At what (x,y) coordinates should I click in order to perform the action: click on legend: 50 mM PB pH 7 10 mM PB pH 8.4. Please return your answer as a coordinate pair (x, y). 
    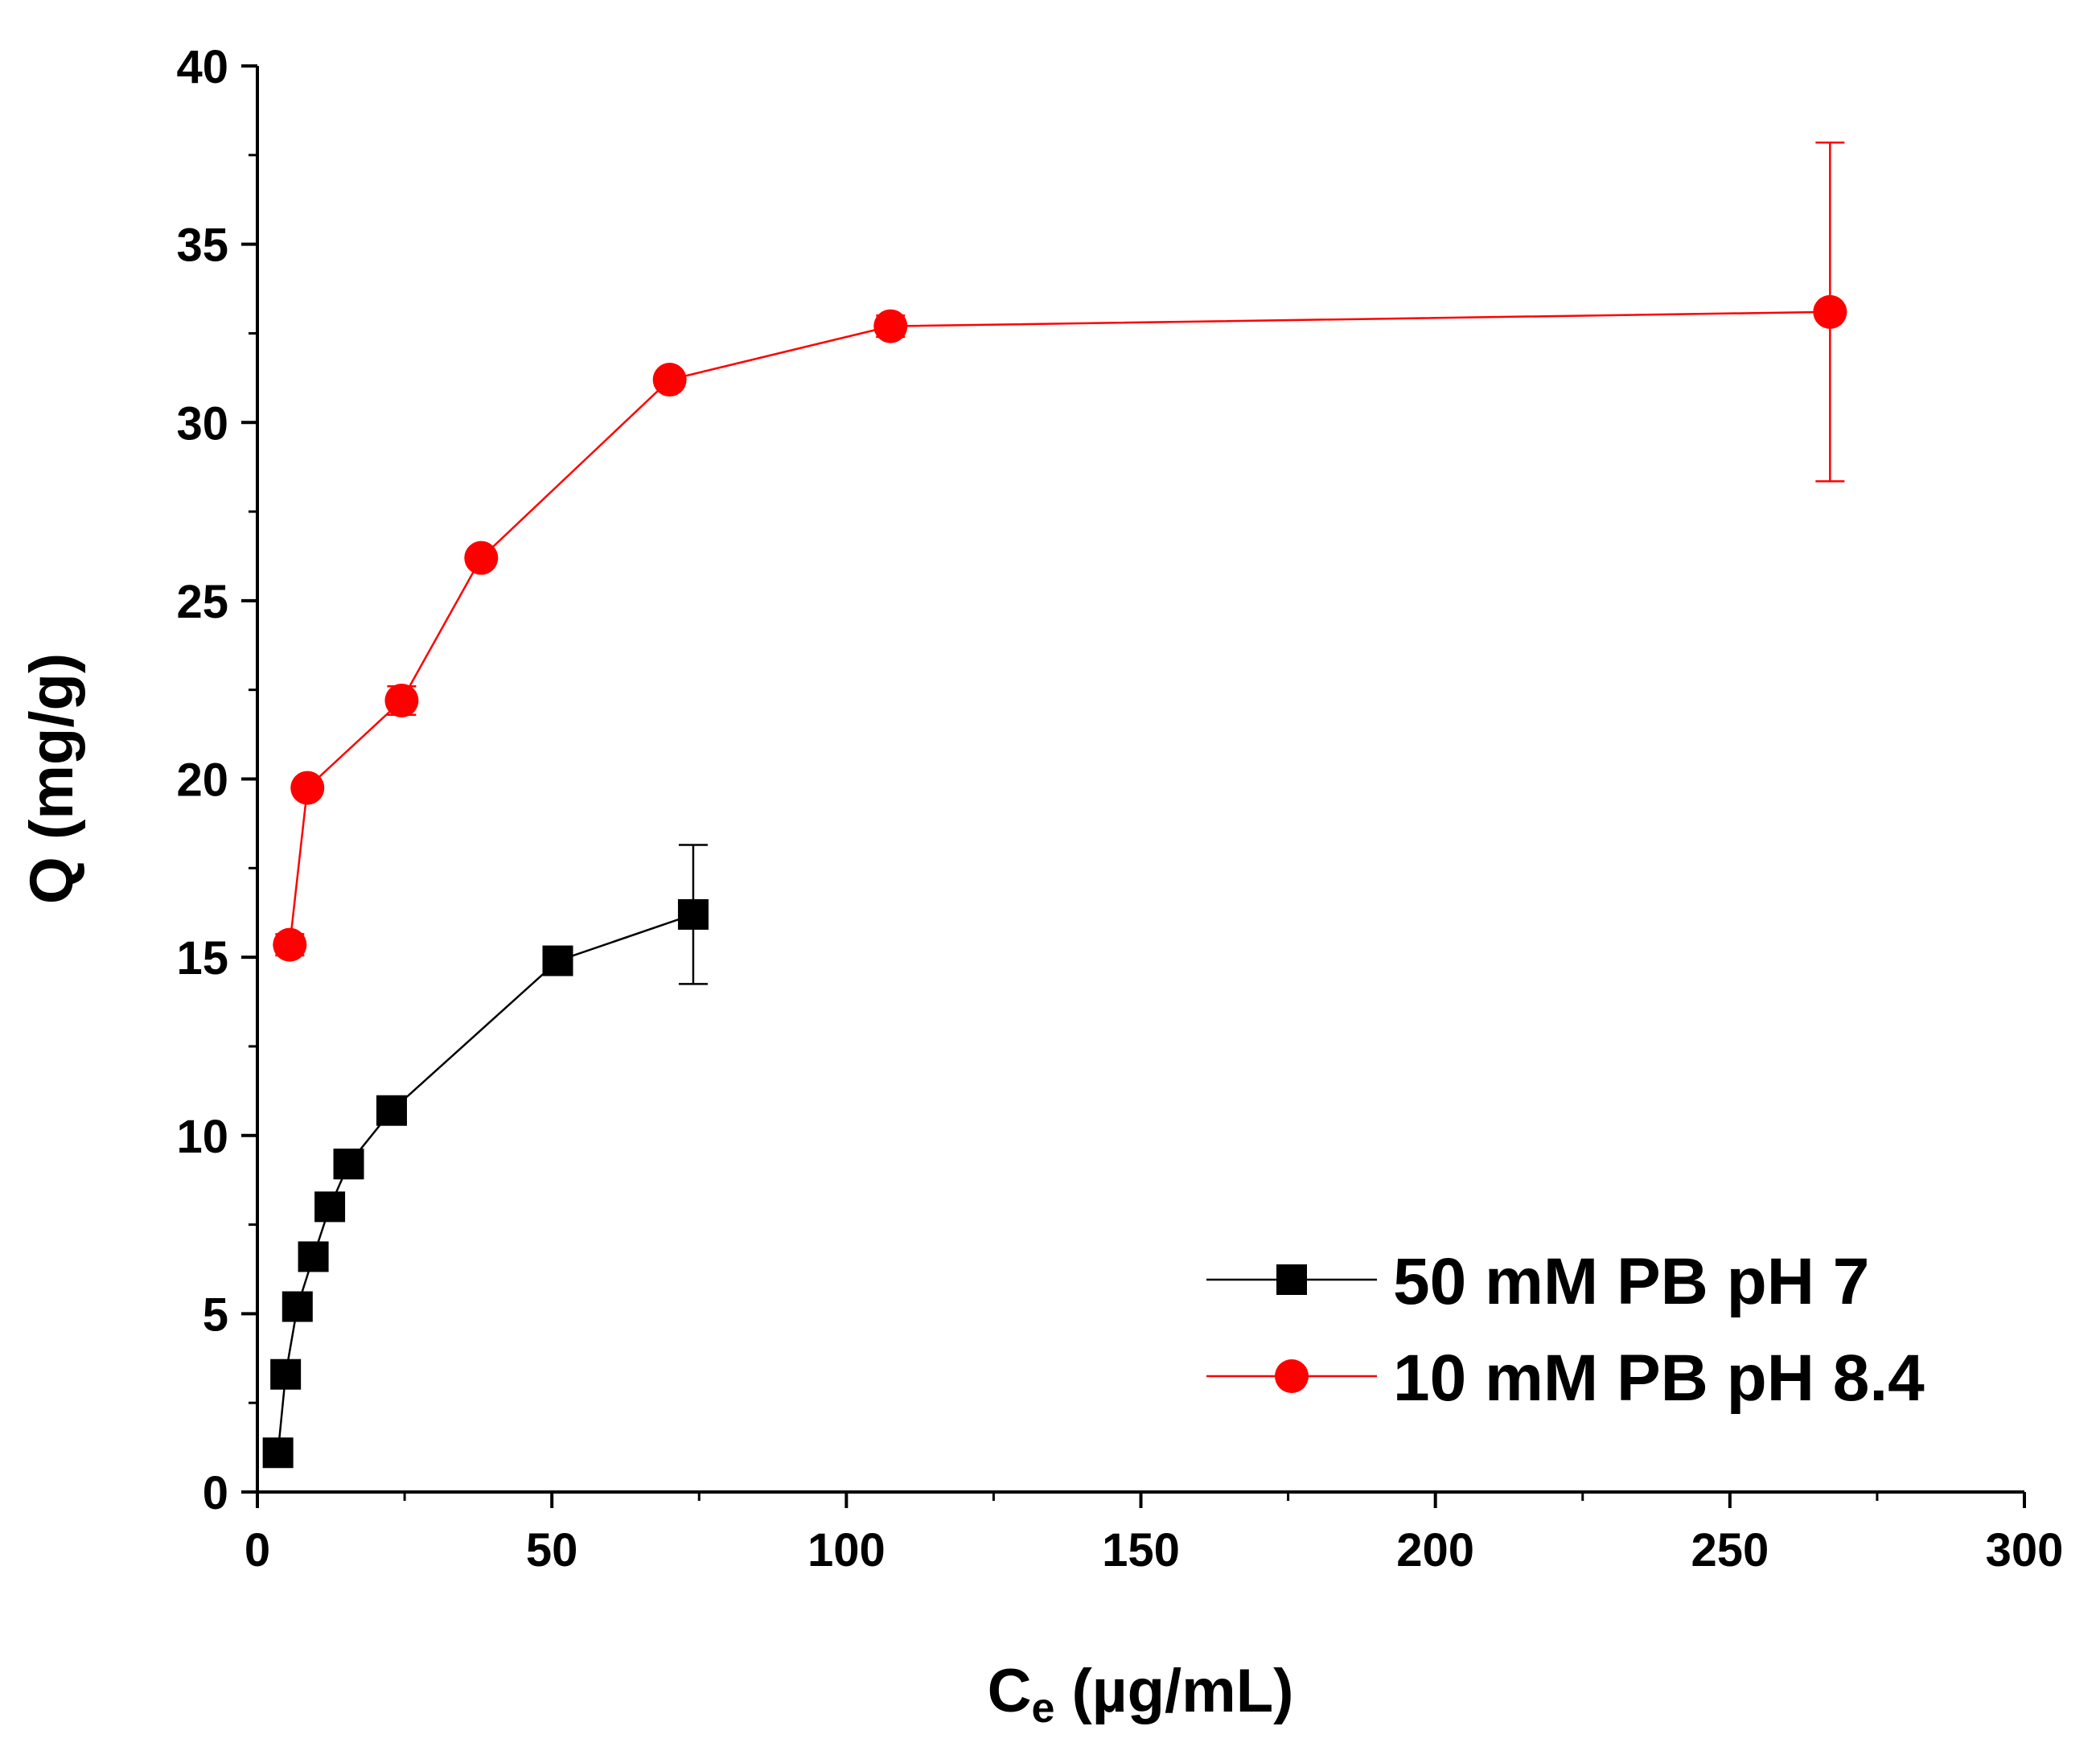
    Looking at the image, I should click on (1565, 1330).